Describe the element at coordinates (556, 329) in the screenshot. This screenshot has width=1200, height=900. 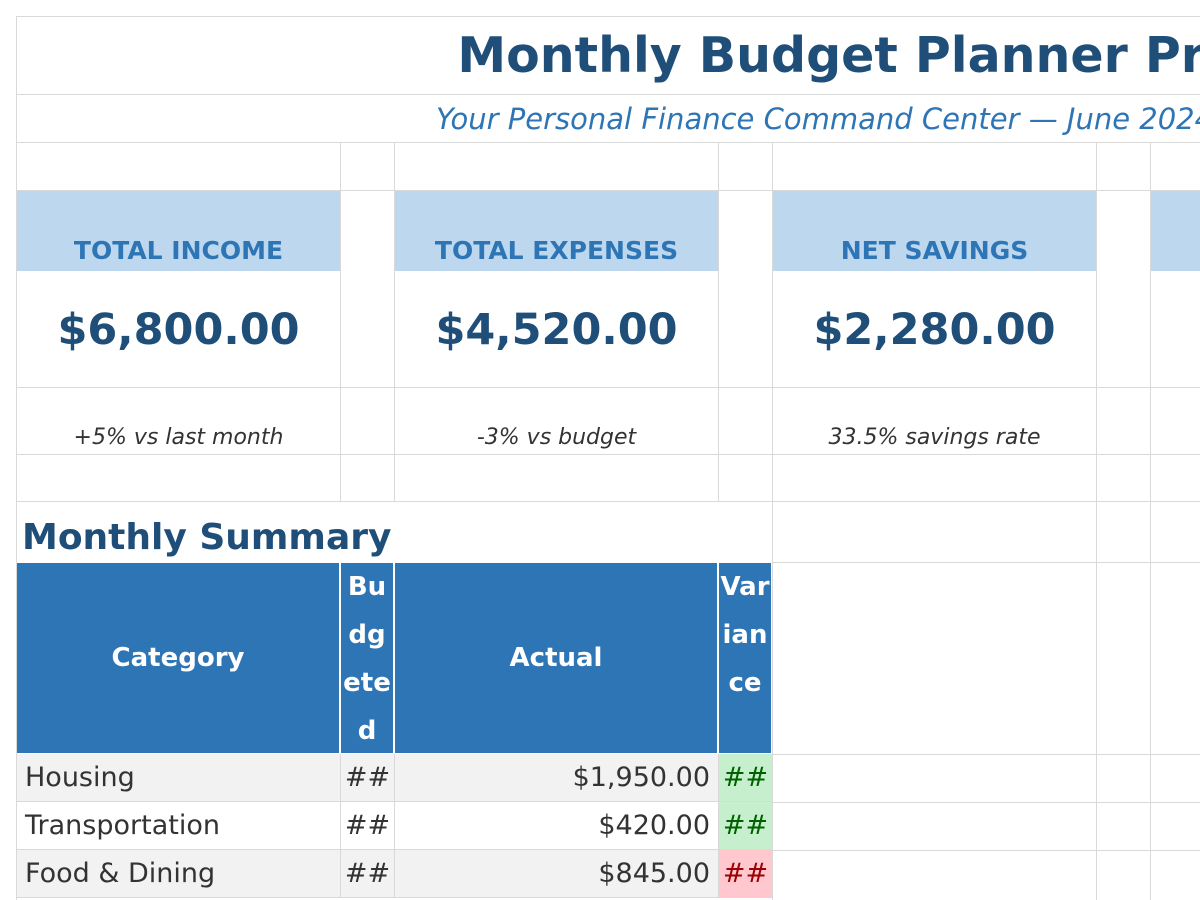
I see `kpi-expenses-value: $4,520.00` at that location.